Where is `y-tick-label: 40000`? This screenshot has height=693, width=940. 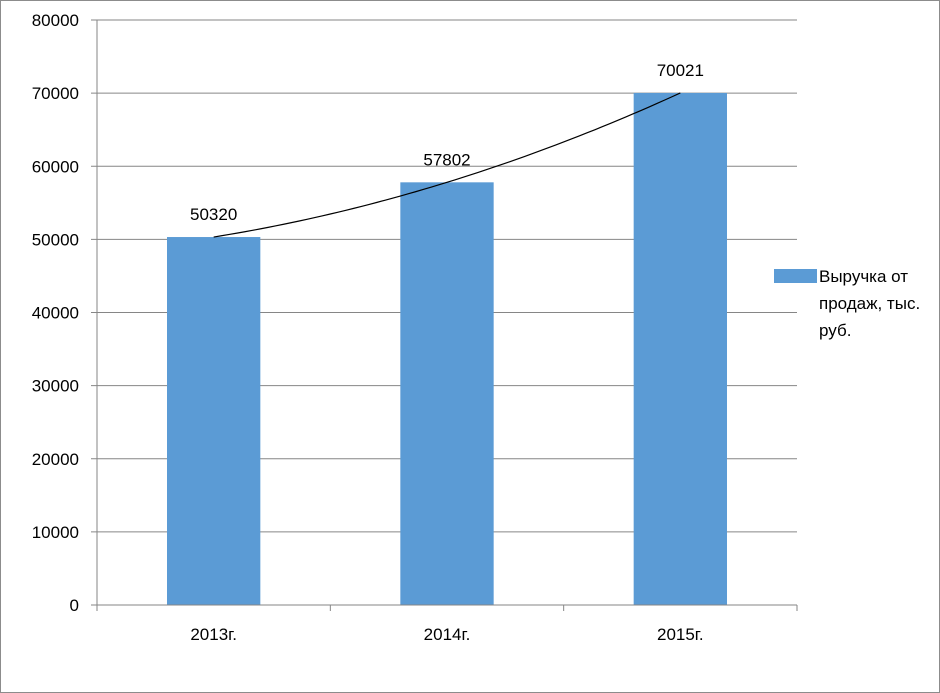 y-tick-label: 40000 is located at coordinates (55, 313).